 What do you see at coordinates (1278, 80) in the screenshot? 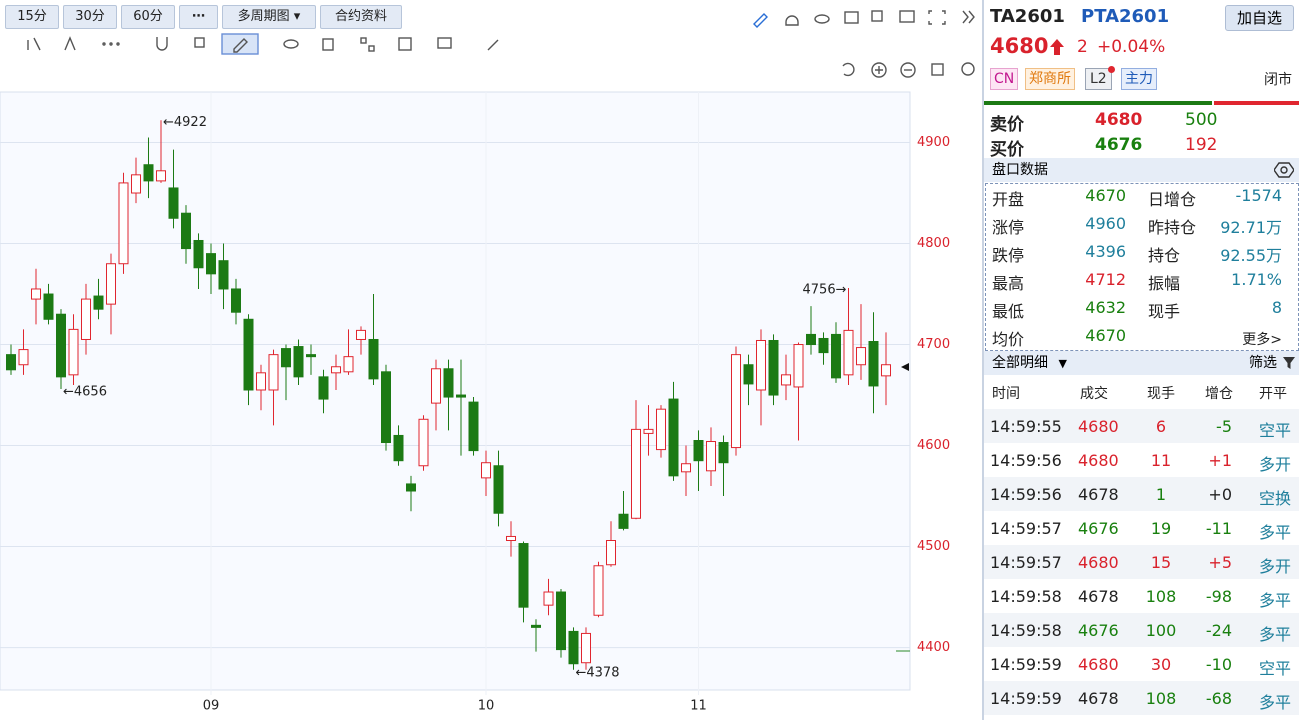
I see `status: 闭市` at bounding box center [1278, 80].